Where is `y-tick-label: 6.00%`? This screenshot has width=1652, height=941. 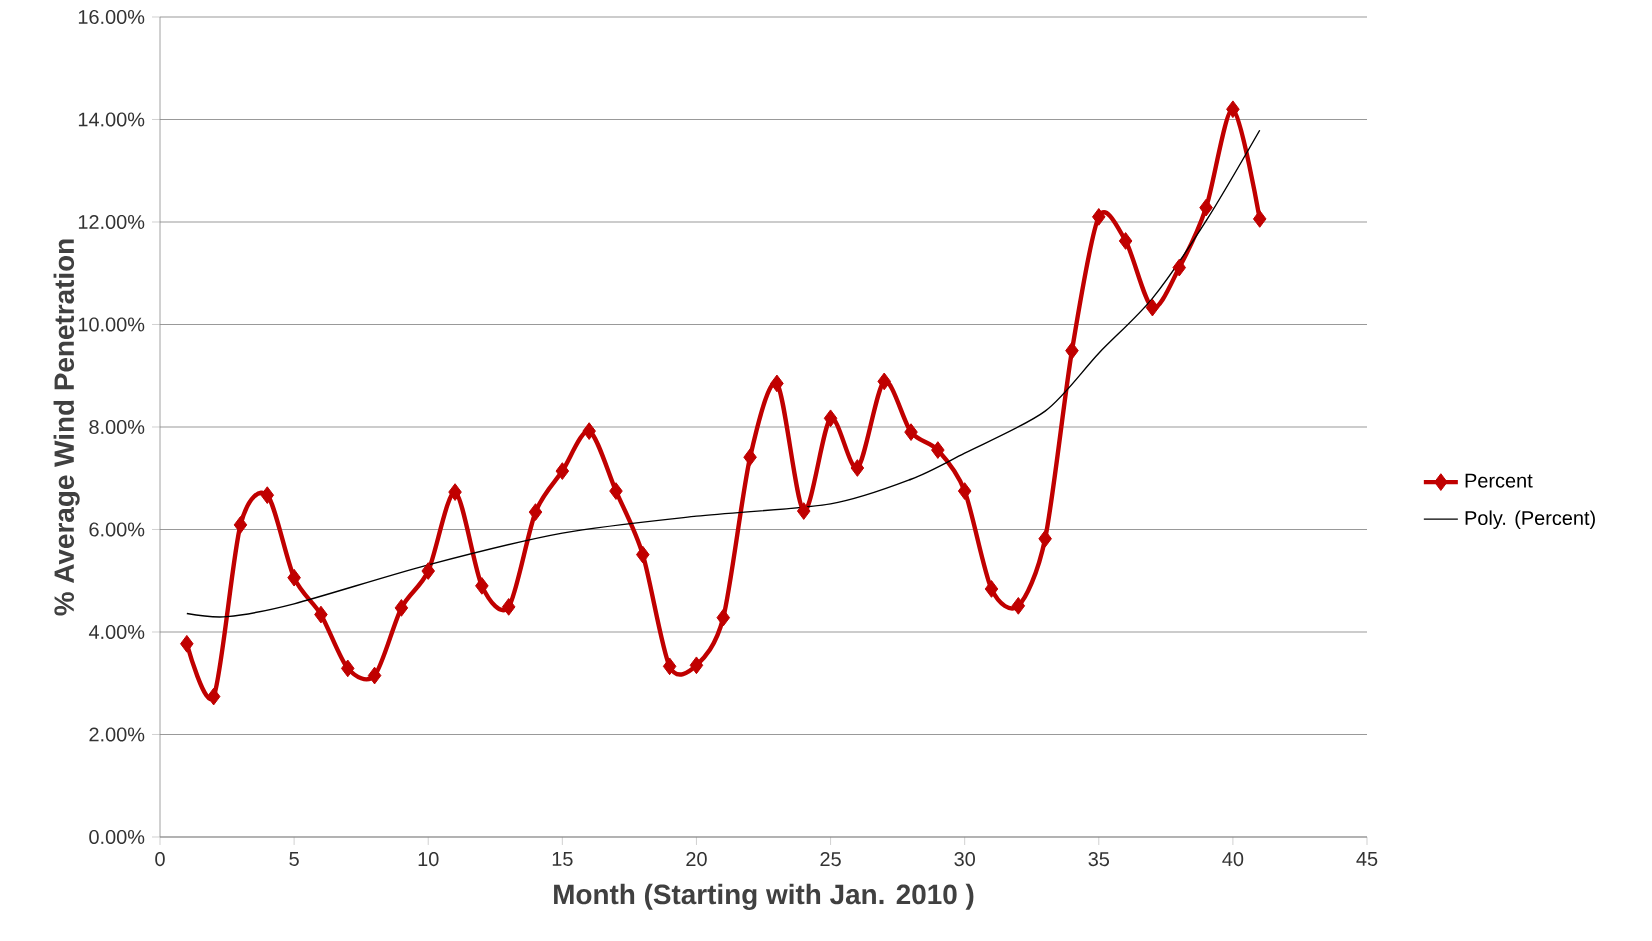
y-tick-label: 6.00% is located at coordinates (117, 529).